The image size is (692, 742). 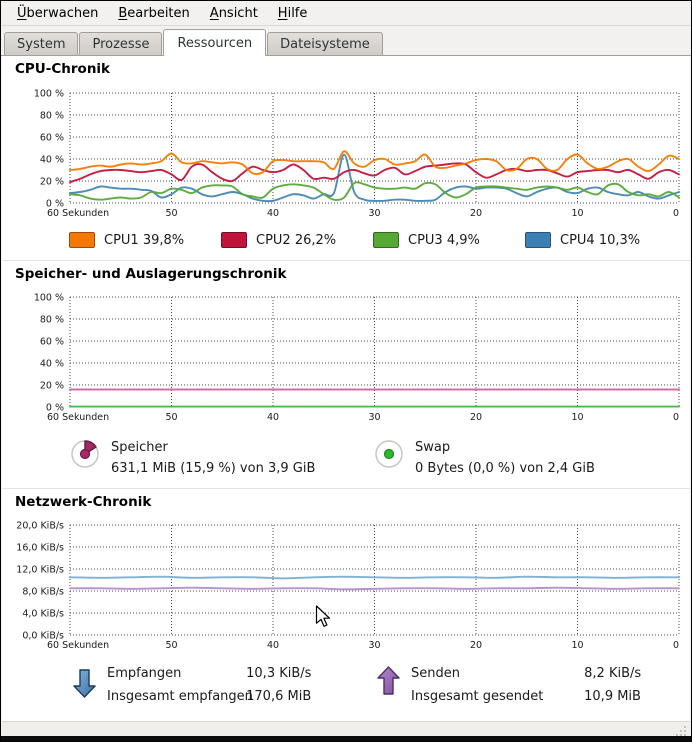 I want to click on cpu3-color-swatch, so click(x=386, y=240).